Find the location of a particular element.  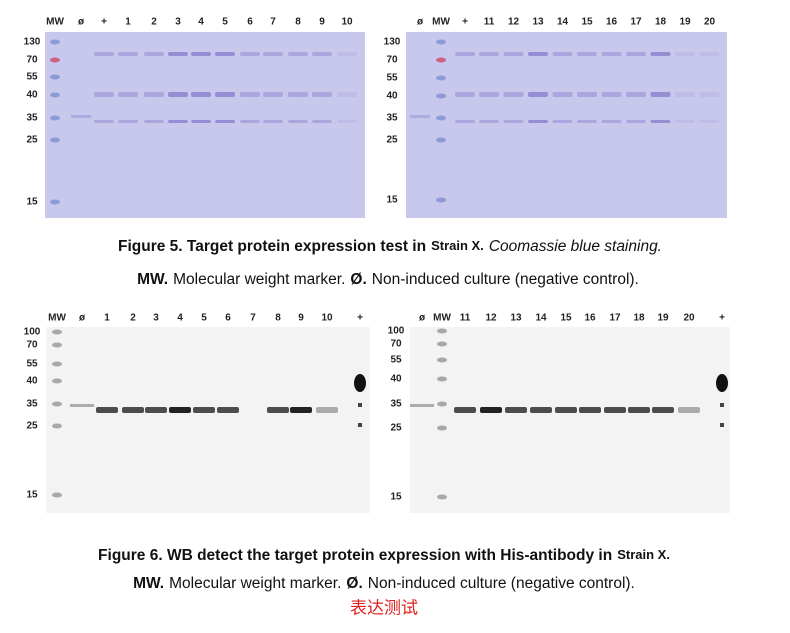

marker-label: 55 is located at coordinates (396, 360).